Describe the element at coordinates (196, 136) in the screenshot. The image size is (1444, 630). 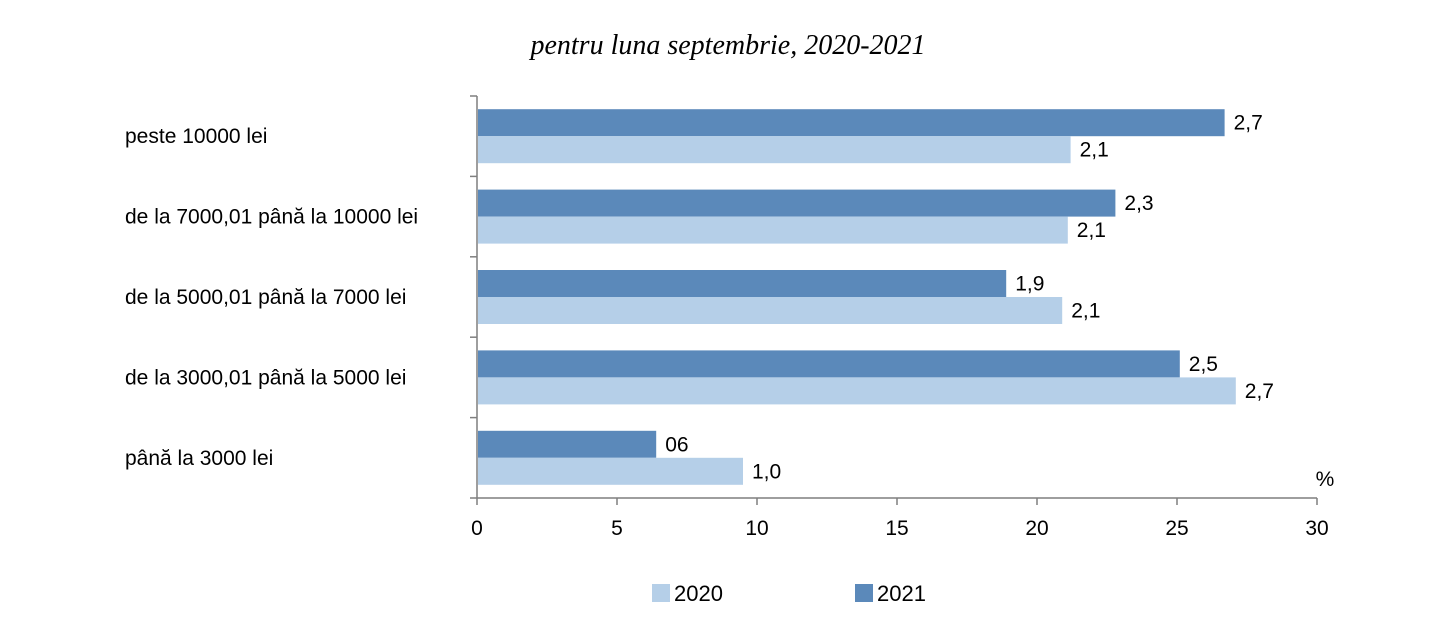
I see `category-label: peste 10000 lei` at that location.